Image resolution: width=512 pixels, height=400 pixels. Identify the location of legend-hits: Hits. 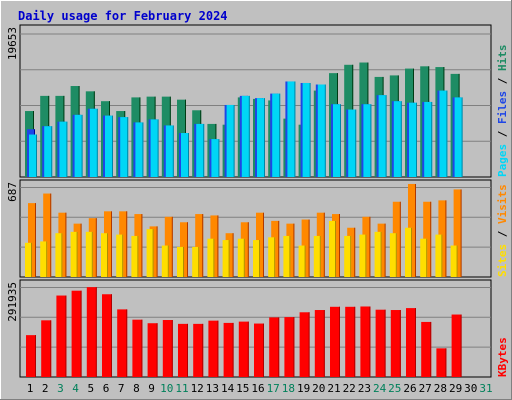
(502, 58).